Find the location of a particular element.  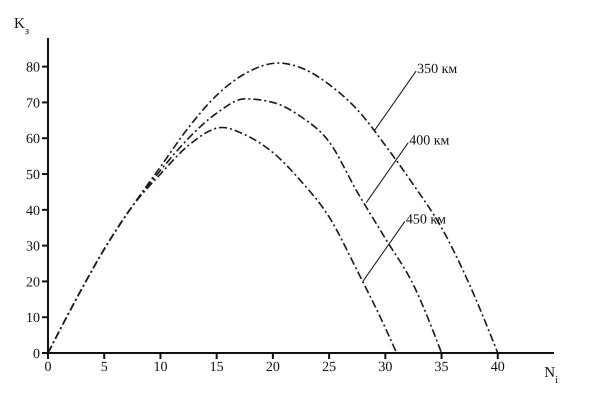

x-tick-label: 15 is located at coordinates (217, 367).